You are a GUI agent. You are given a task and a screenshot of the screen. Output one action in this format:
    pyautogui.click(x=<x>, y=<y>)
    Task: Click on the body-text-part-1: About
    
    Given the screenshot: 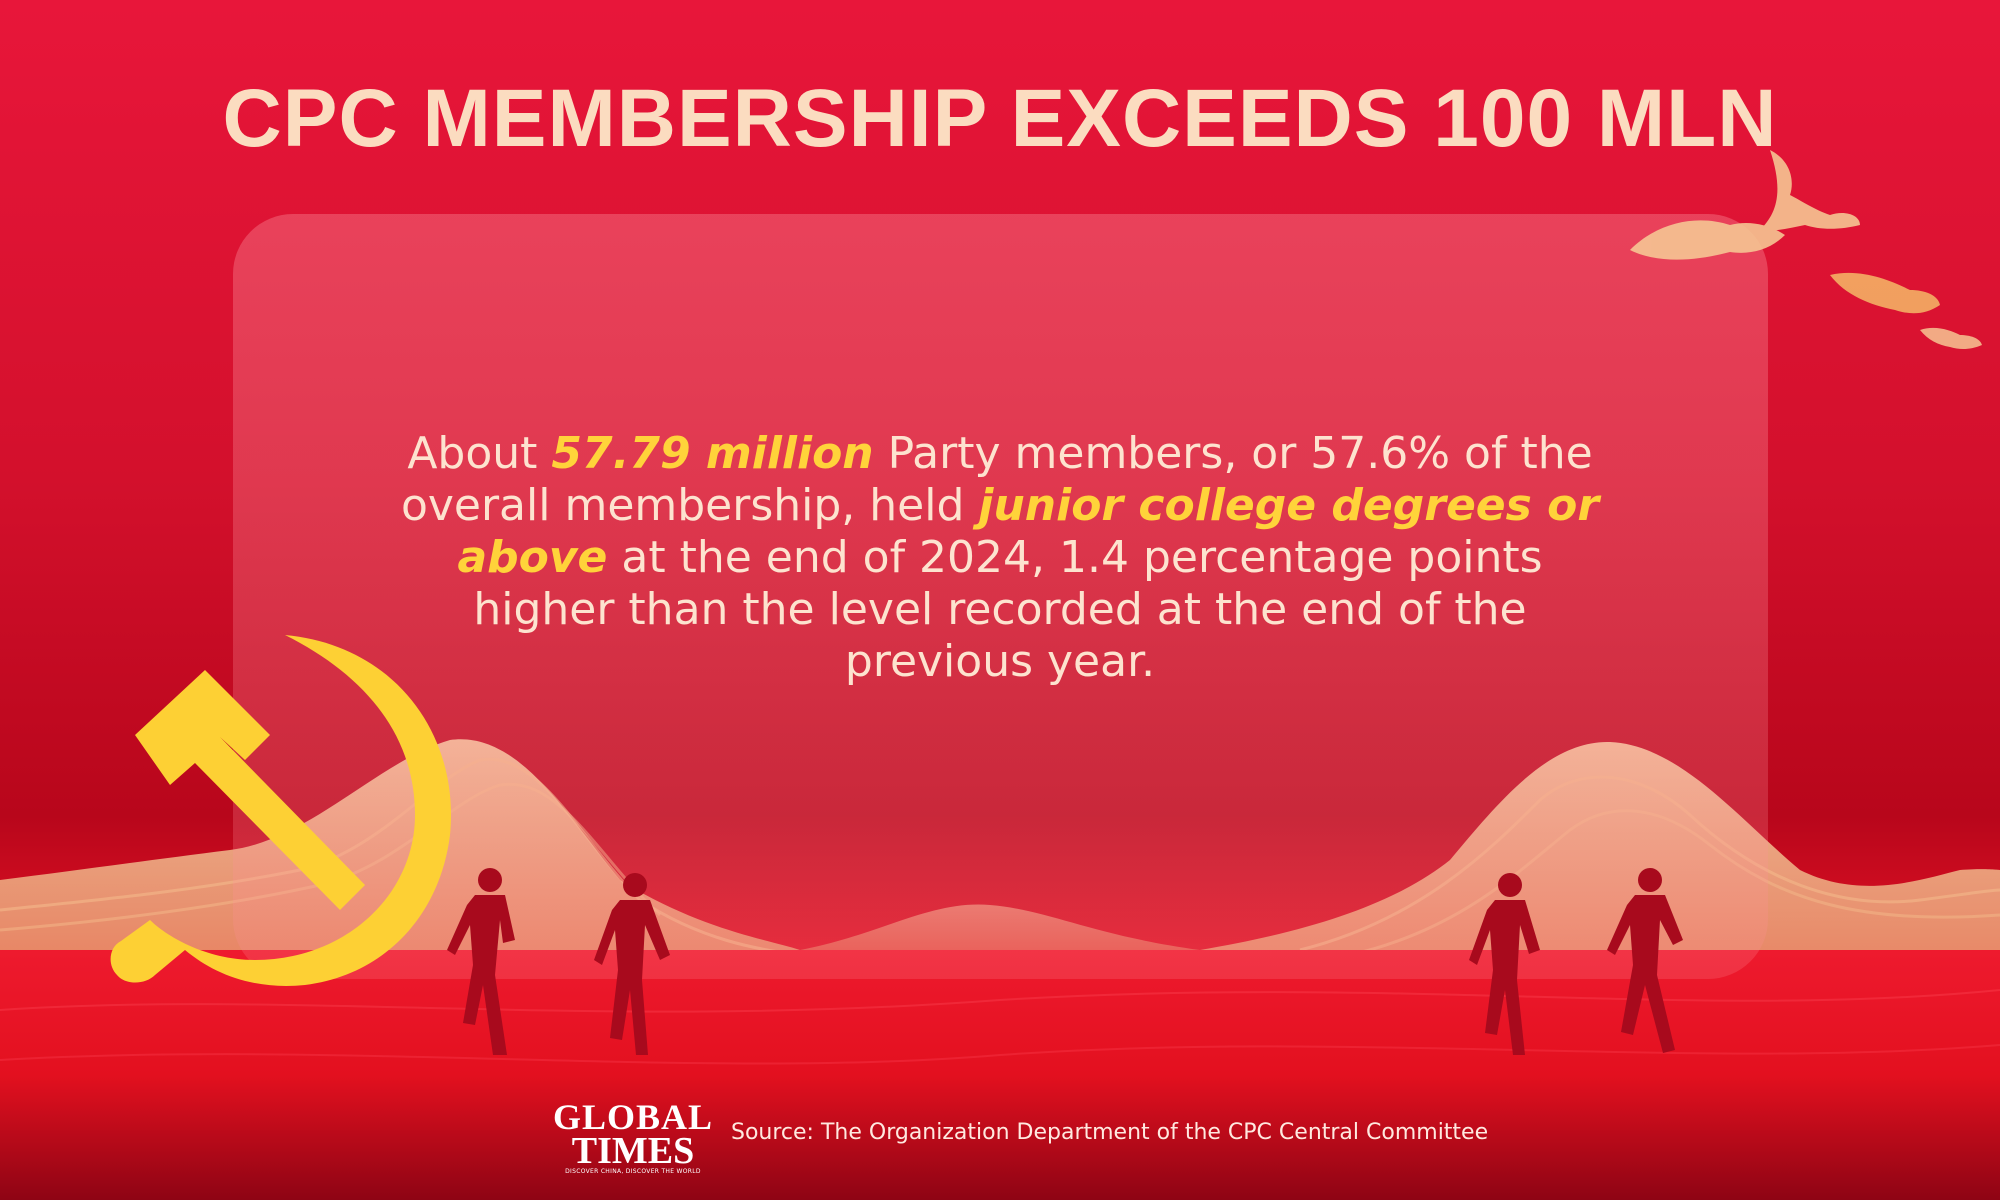 What is the action you would take?
    pyautogui.click(x=479, y=453)
    